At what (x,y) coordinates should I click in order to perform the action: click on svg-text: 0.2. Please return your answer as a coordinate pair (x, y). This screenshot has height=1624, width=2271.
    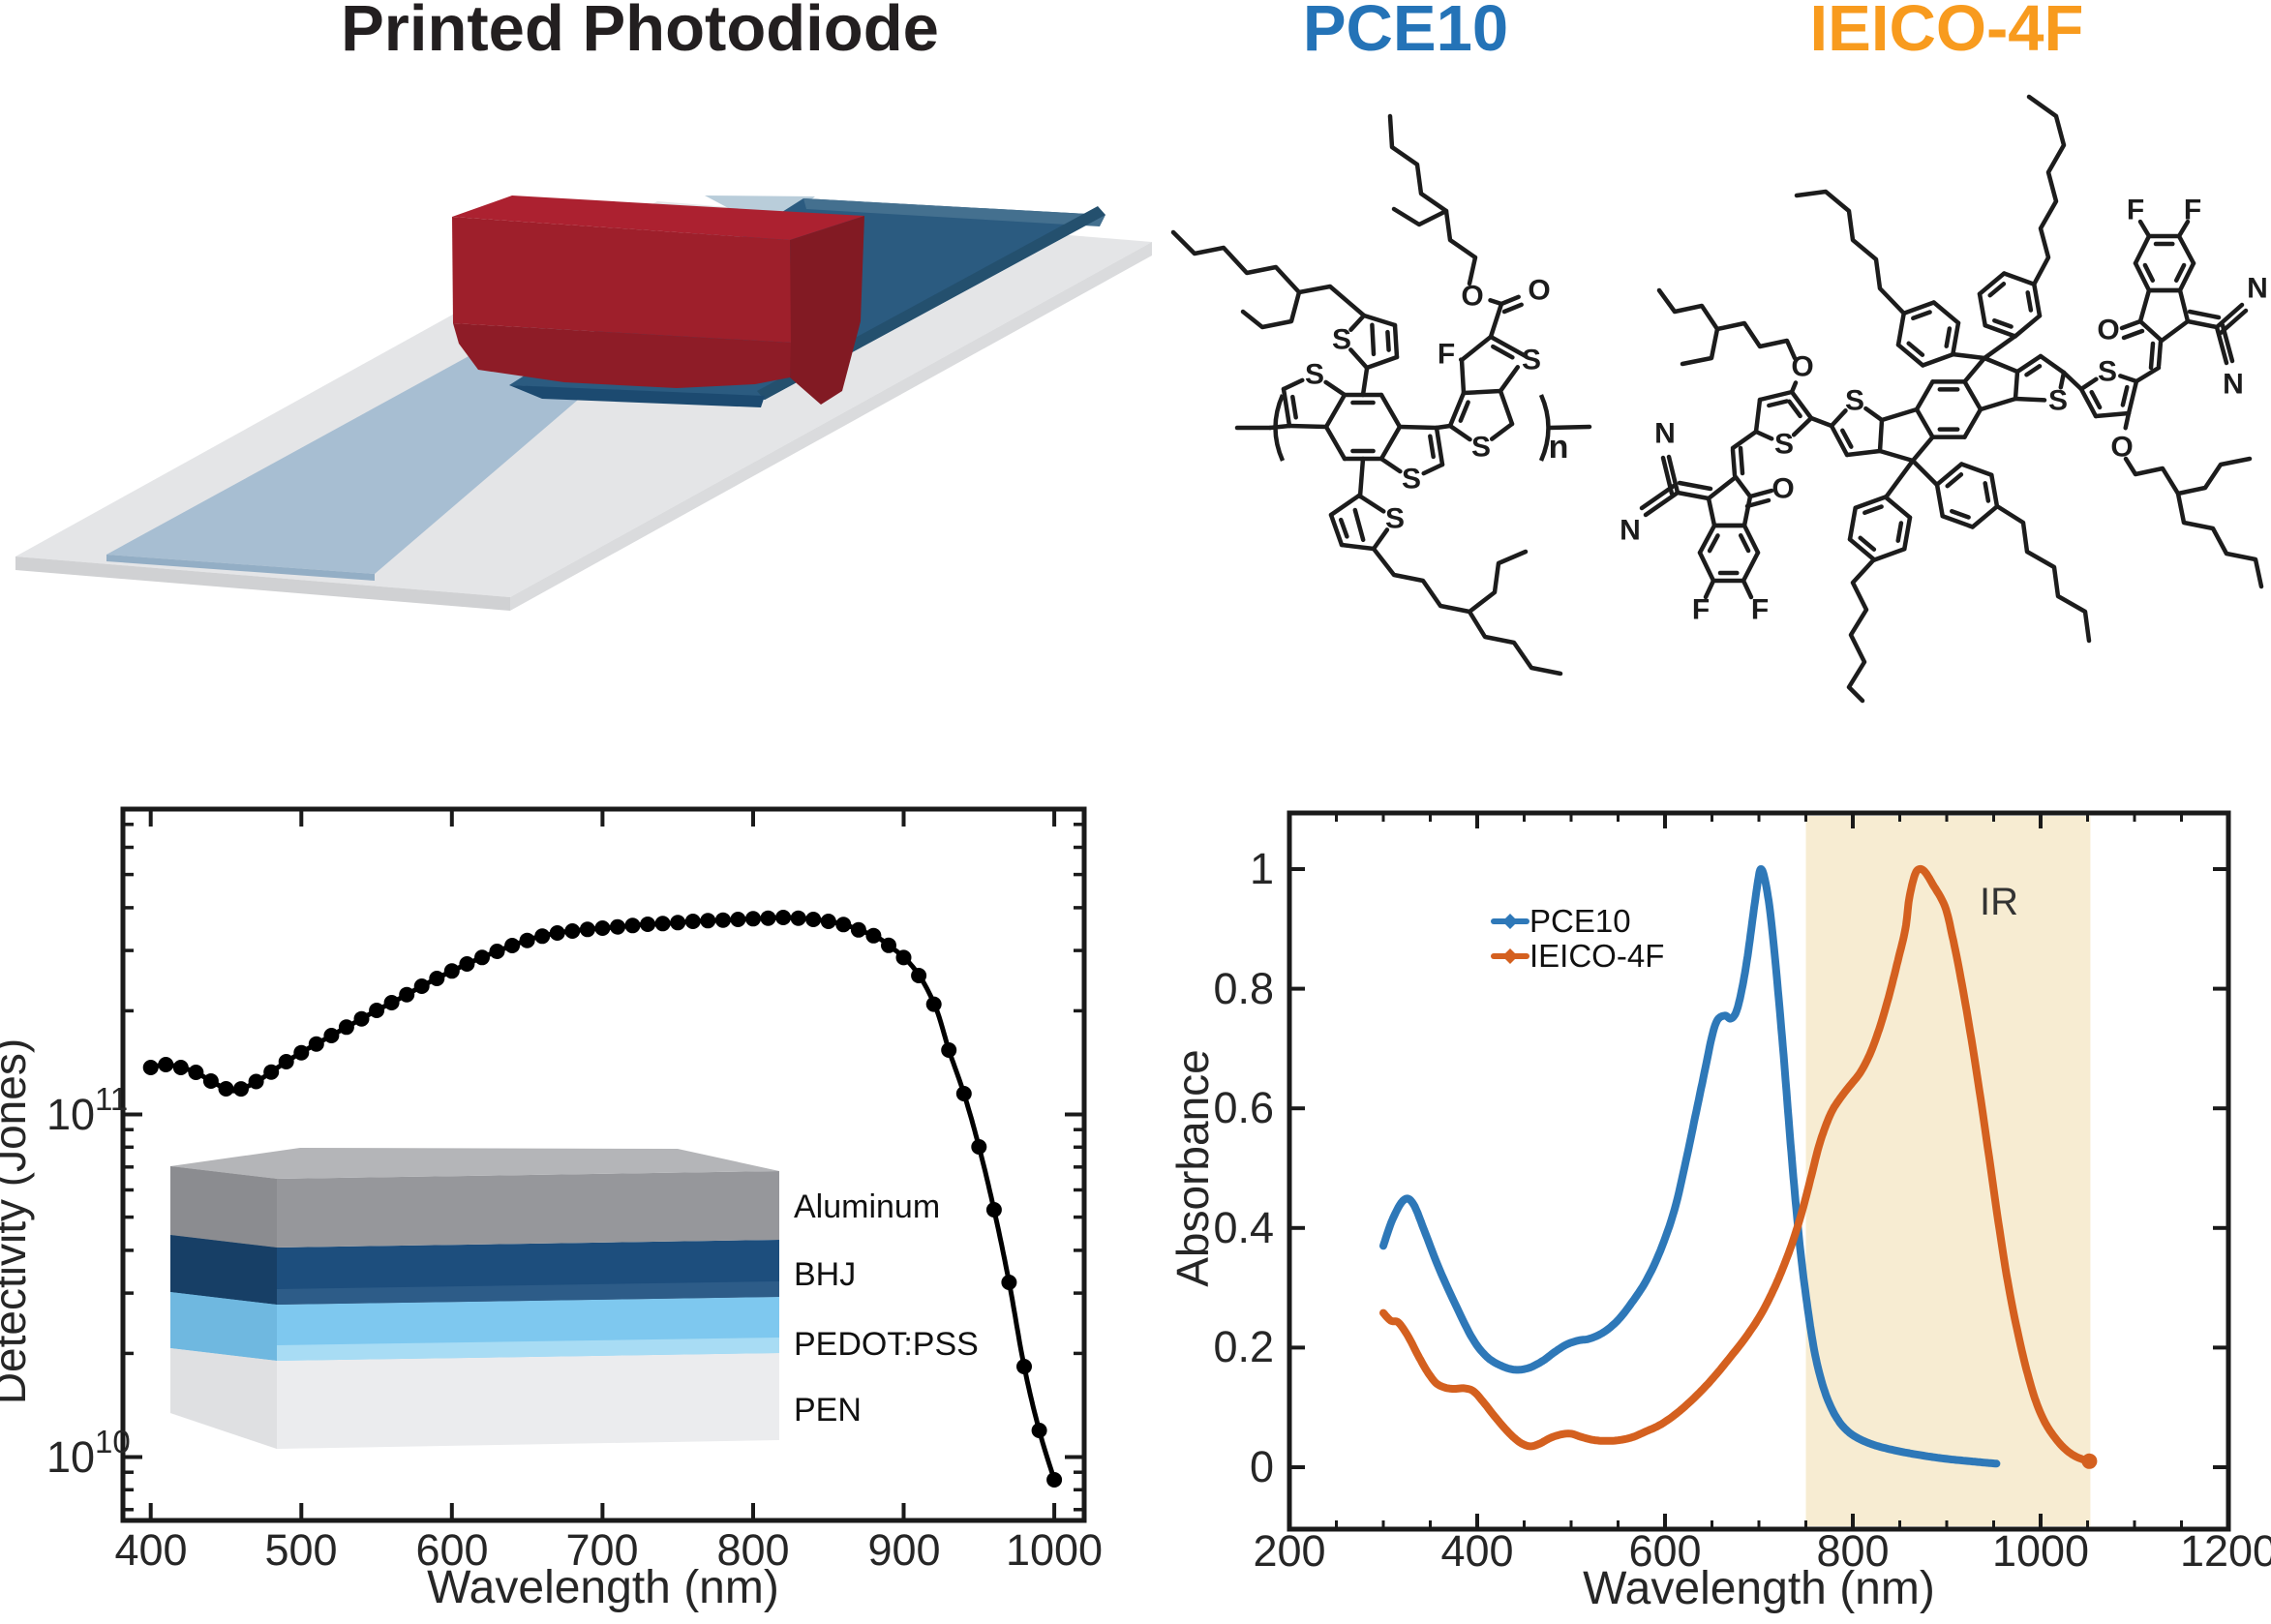
    Looking at the image, I should click on (1243, 1347).